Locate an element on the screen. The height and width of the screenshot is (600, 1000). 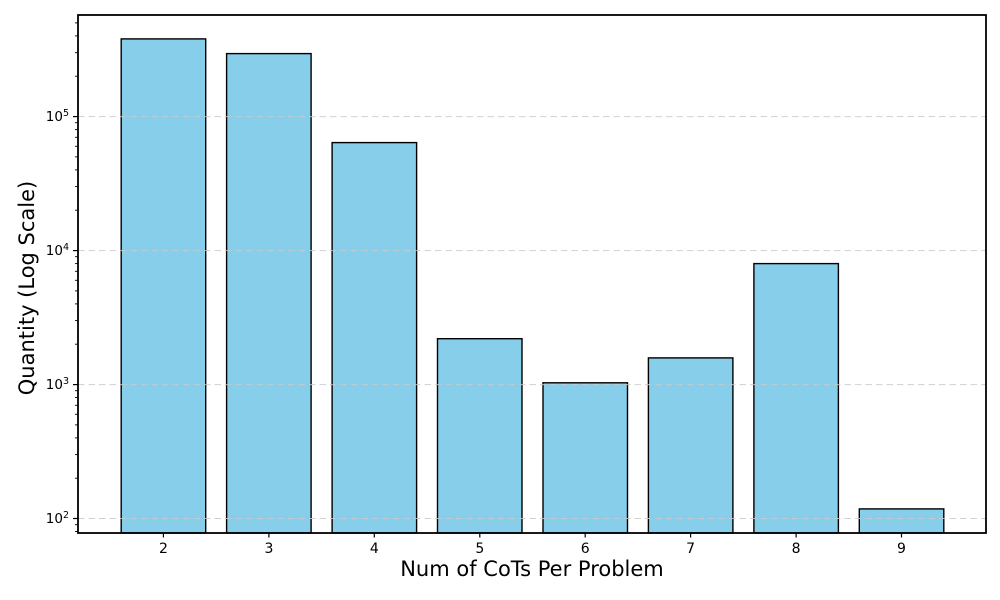
bar-x4 is located at coordinates (374, 337).